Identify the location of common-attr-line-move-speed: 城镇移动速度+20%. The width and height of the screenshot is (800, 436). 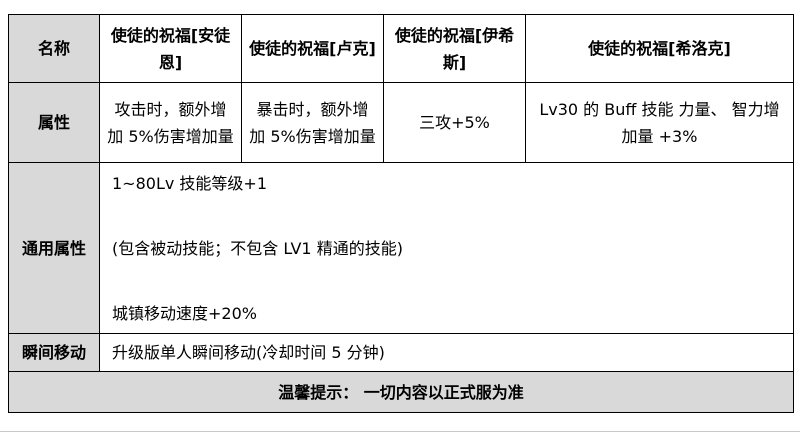
(184, 313).